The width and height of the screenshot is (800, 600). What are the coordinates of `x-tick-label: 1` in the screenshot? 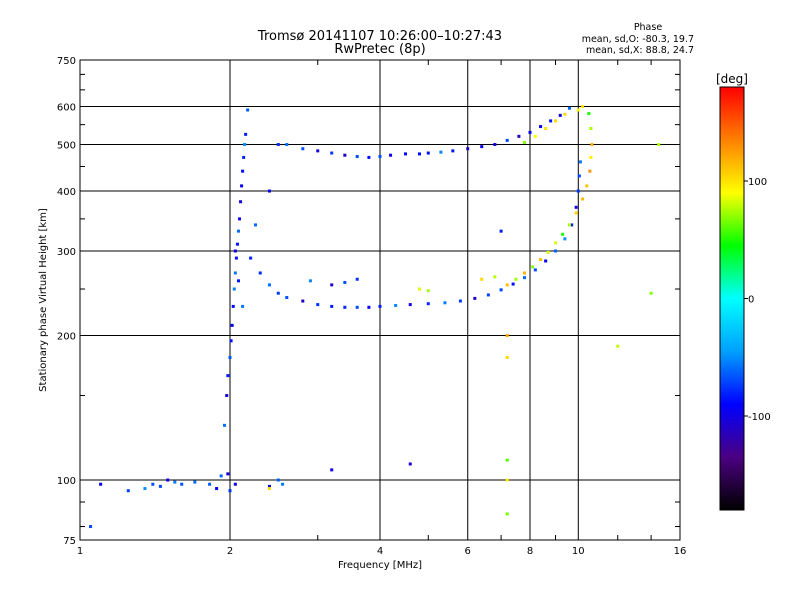 It's located at (80, 551).